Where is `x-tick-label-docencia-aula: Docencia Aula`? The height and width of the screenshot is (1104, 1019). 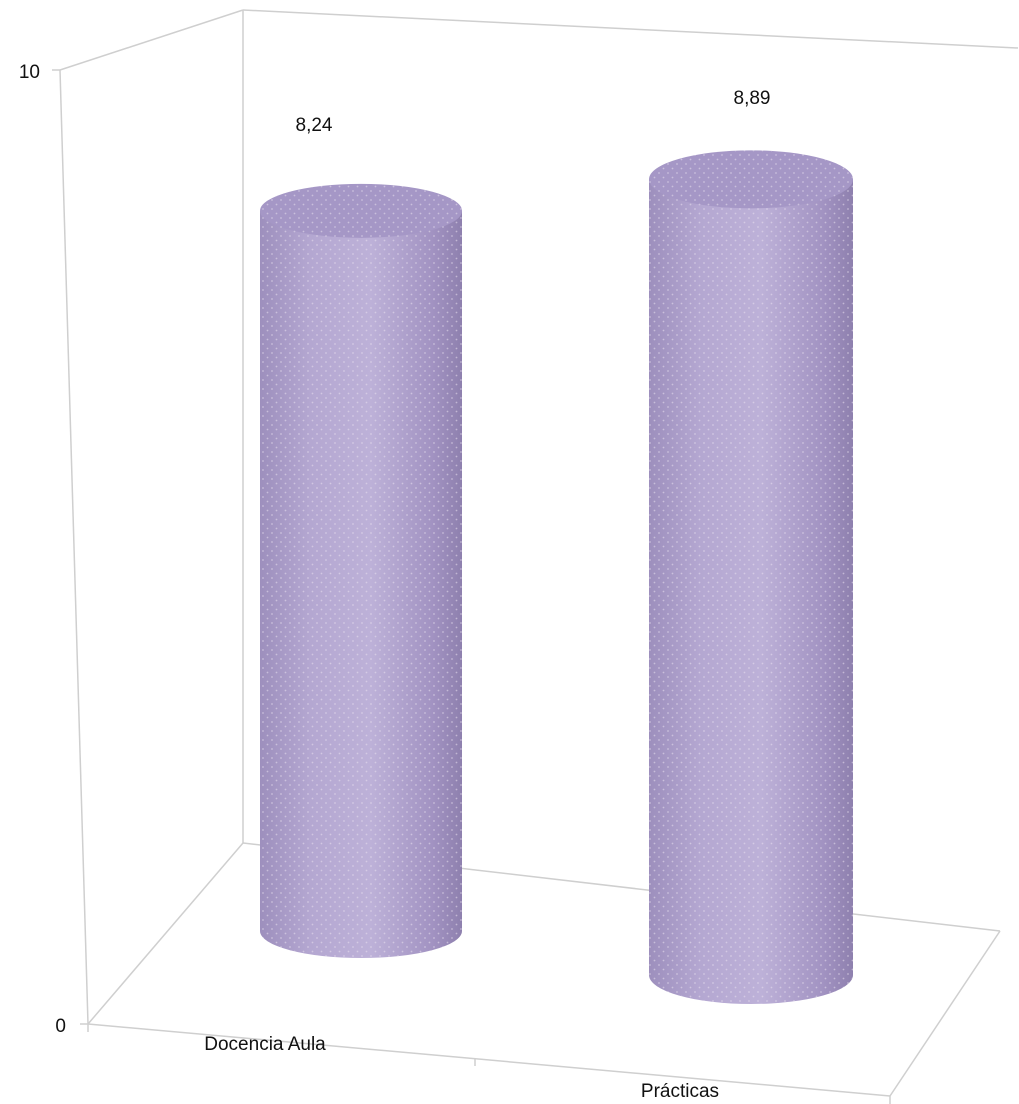 x-tick-label-docencia-aula: Docencia Aula is located at coordinates (265, 1044).